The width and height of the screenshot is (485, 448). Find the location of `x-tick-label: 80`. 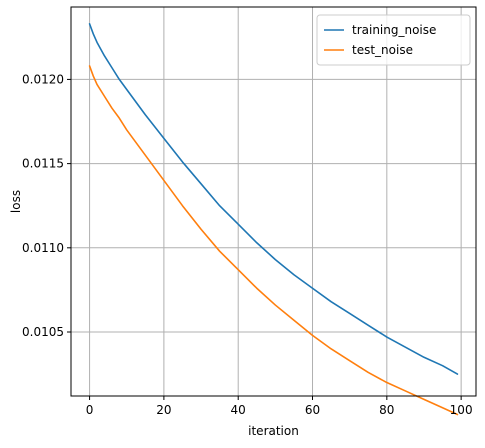

x-tick-label: 80 is located at coordinates (386, 410).